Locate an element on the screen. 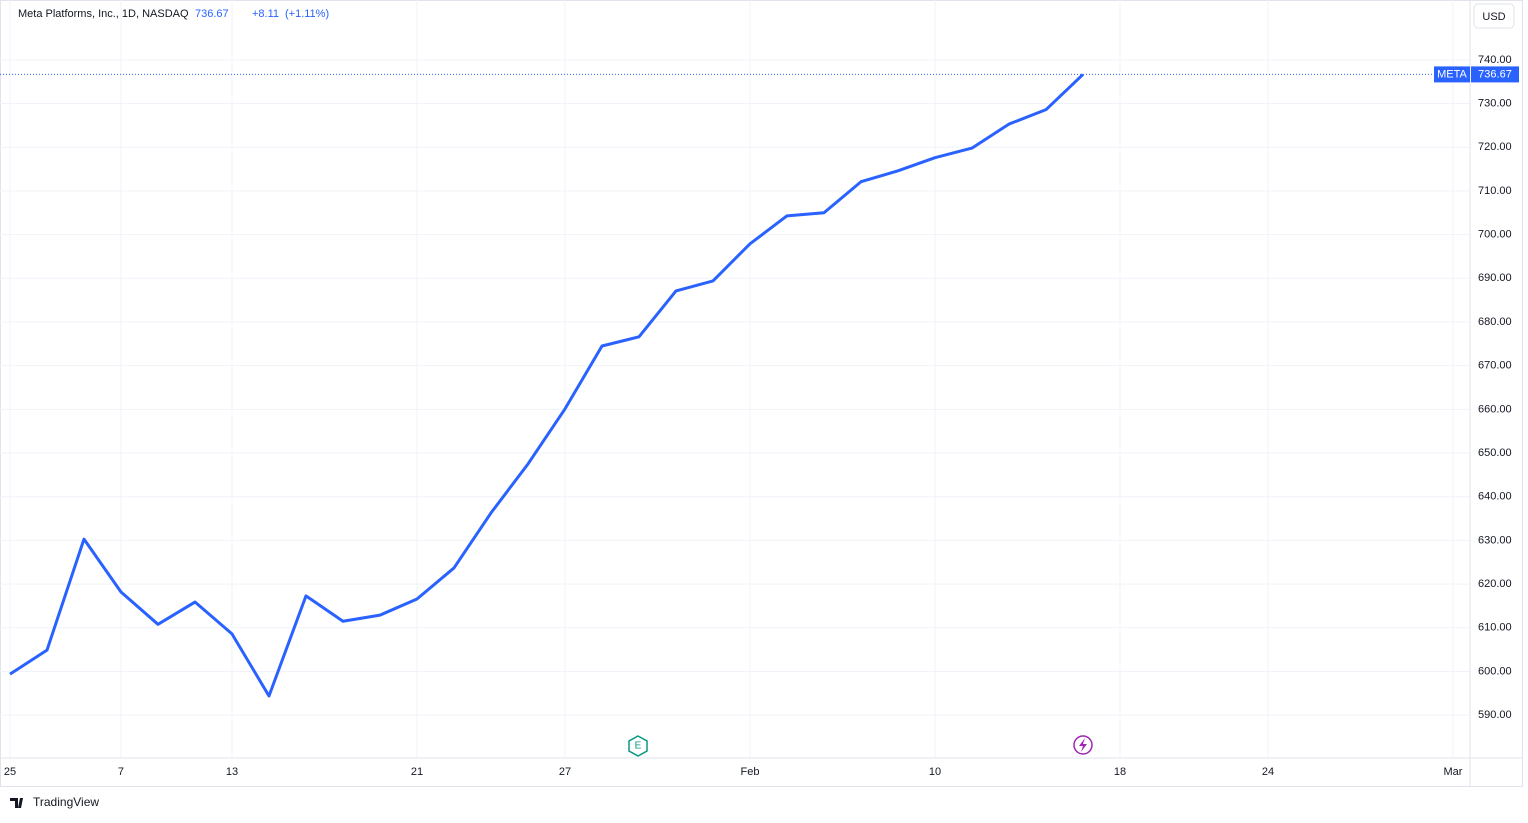  y-tick-label: 690.00 is located at coordinates (1495, 278).